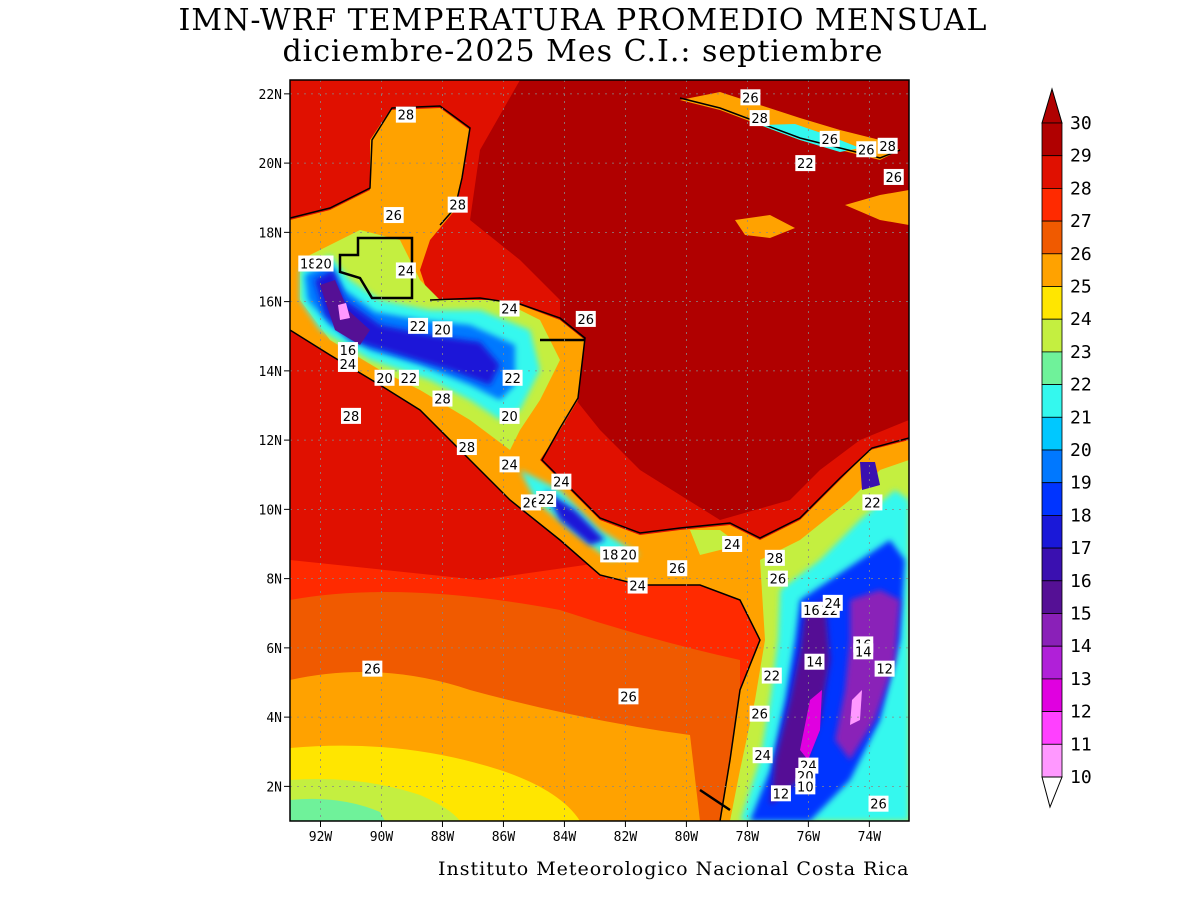 This screenshot has width=1200, height=900. Describe the element at coordinates (270, 164) in the screenshot. I see `lat-tick-label: 20N` at that location.